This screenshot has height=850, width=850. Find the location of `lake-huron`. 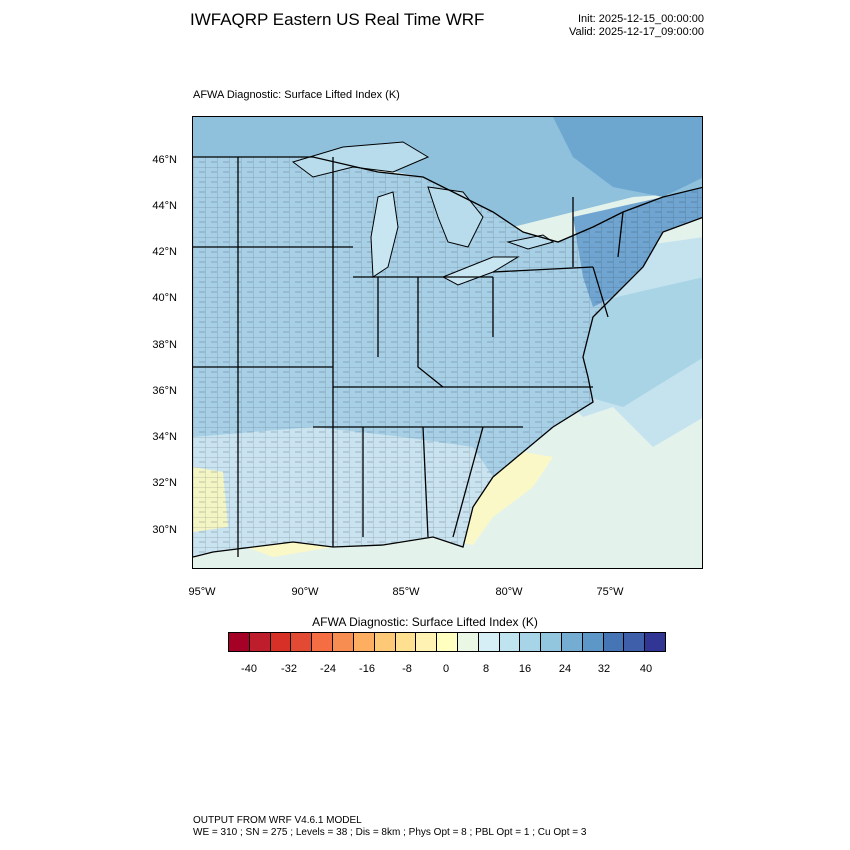

lake-huron is located at coordinates (455, 217).